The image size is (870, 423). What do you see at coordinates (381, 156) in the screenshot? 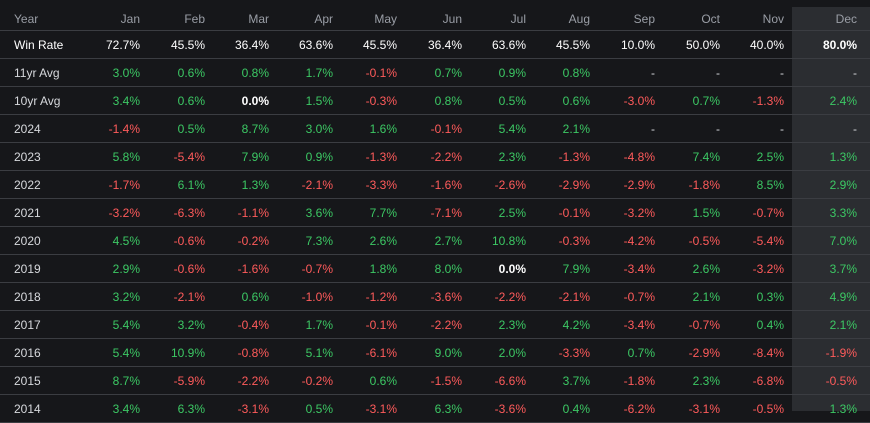
I see `return-cell: -1.3%` at bounding box center [381, 156].